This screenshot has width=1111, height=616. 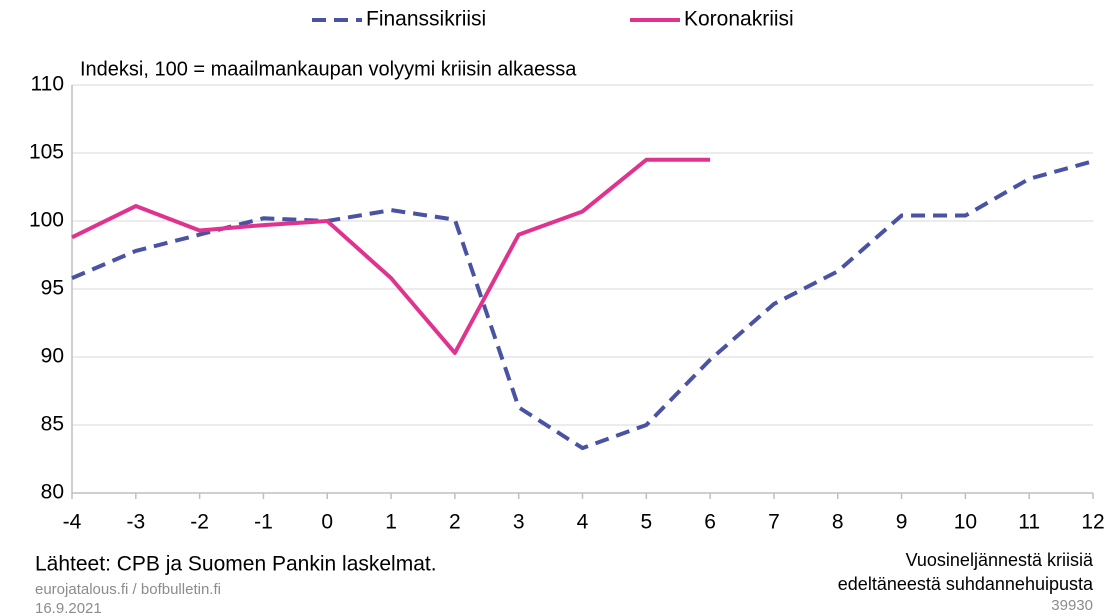 What do you see at coordinates (710, 522) in the screenshot?
I see `x-tick-label: 6` at bounding box center [710, 522].